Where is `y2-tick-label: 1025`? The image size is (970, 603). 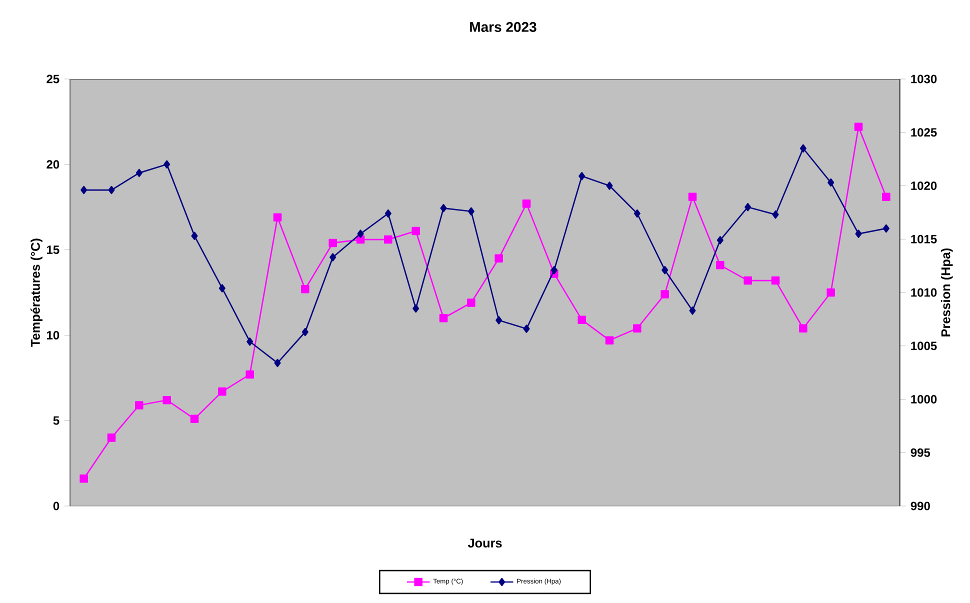 y2-tick-label: 1025 is located at coordinates (924, 132).